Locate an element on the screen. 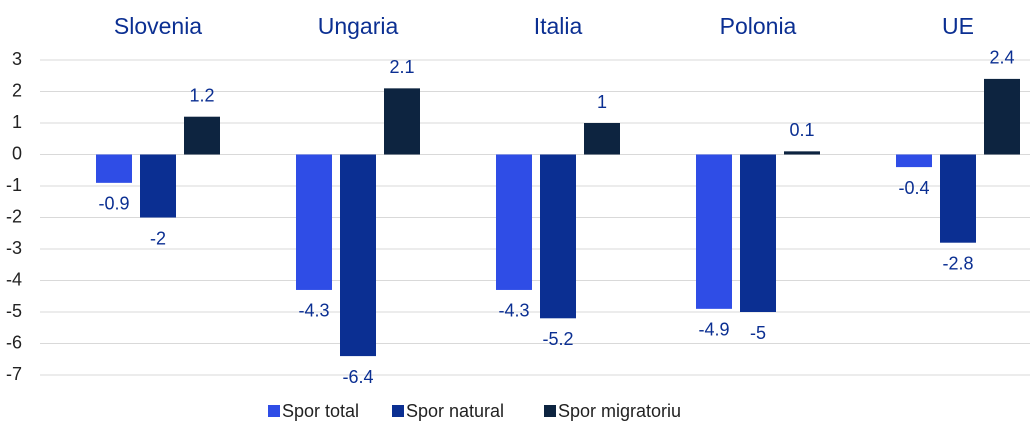 Image resolution: width=1033 pixels, height=427 pixels. y-tick-label: 3 is located at coordinates (17, 59).